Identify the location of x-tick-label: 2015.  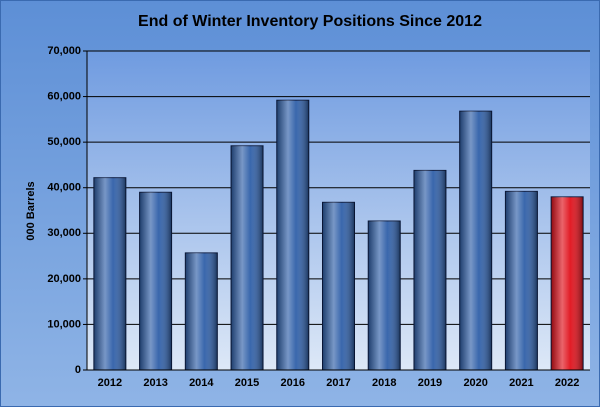
(247, 383).